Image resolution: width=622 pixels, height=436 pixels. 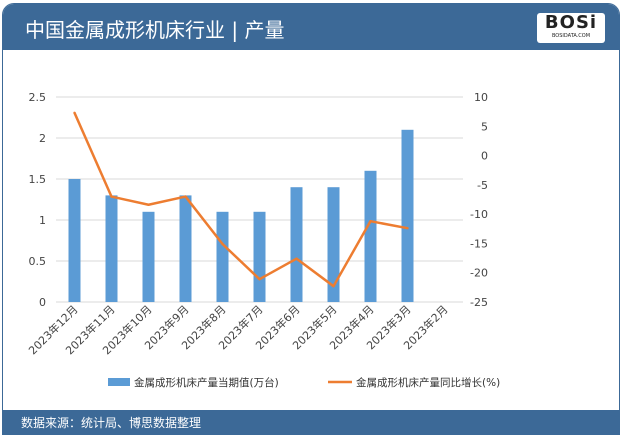 What do you see at coordinates (119, 382) in the screenshot?
I see `legend-bar-swatch` at bounding box center [119, 382].